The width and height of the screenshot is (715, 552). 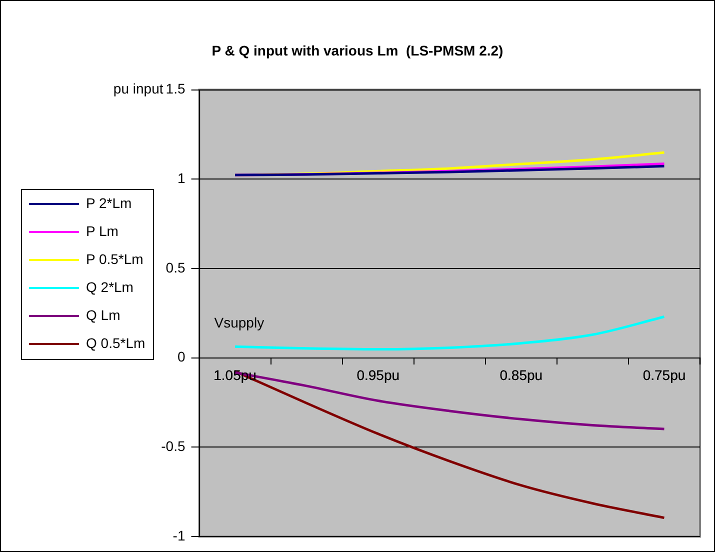 I want to click on y-tick-label: 0, so click(x=181, y=356).